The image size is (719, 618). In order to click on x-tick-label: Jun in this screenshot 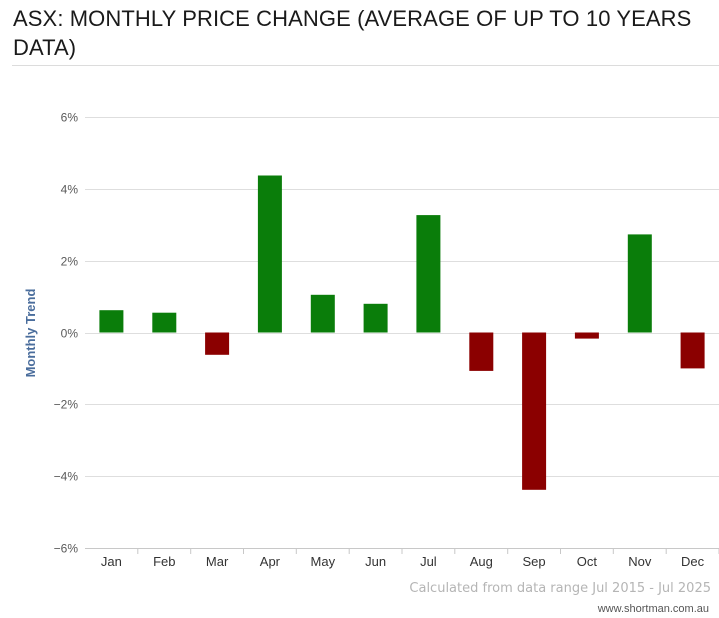, I will do `click(375, 561)`.